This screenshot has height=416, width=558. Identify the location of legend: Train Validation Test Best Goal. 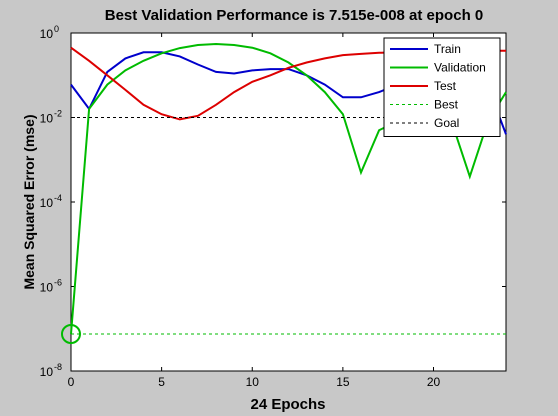
(442, 87).